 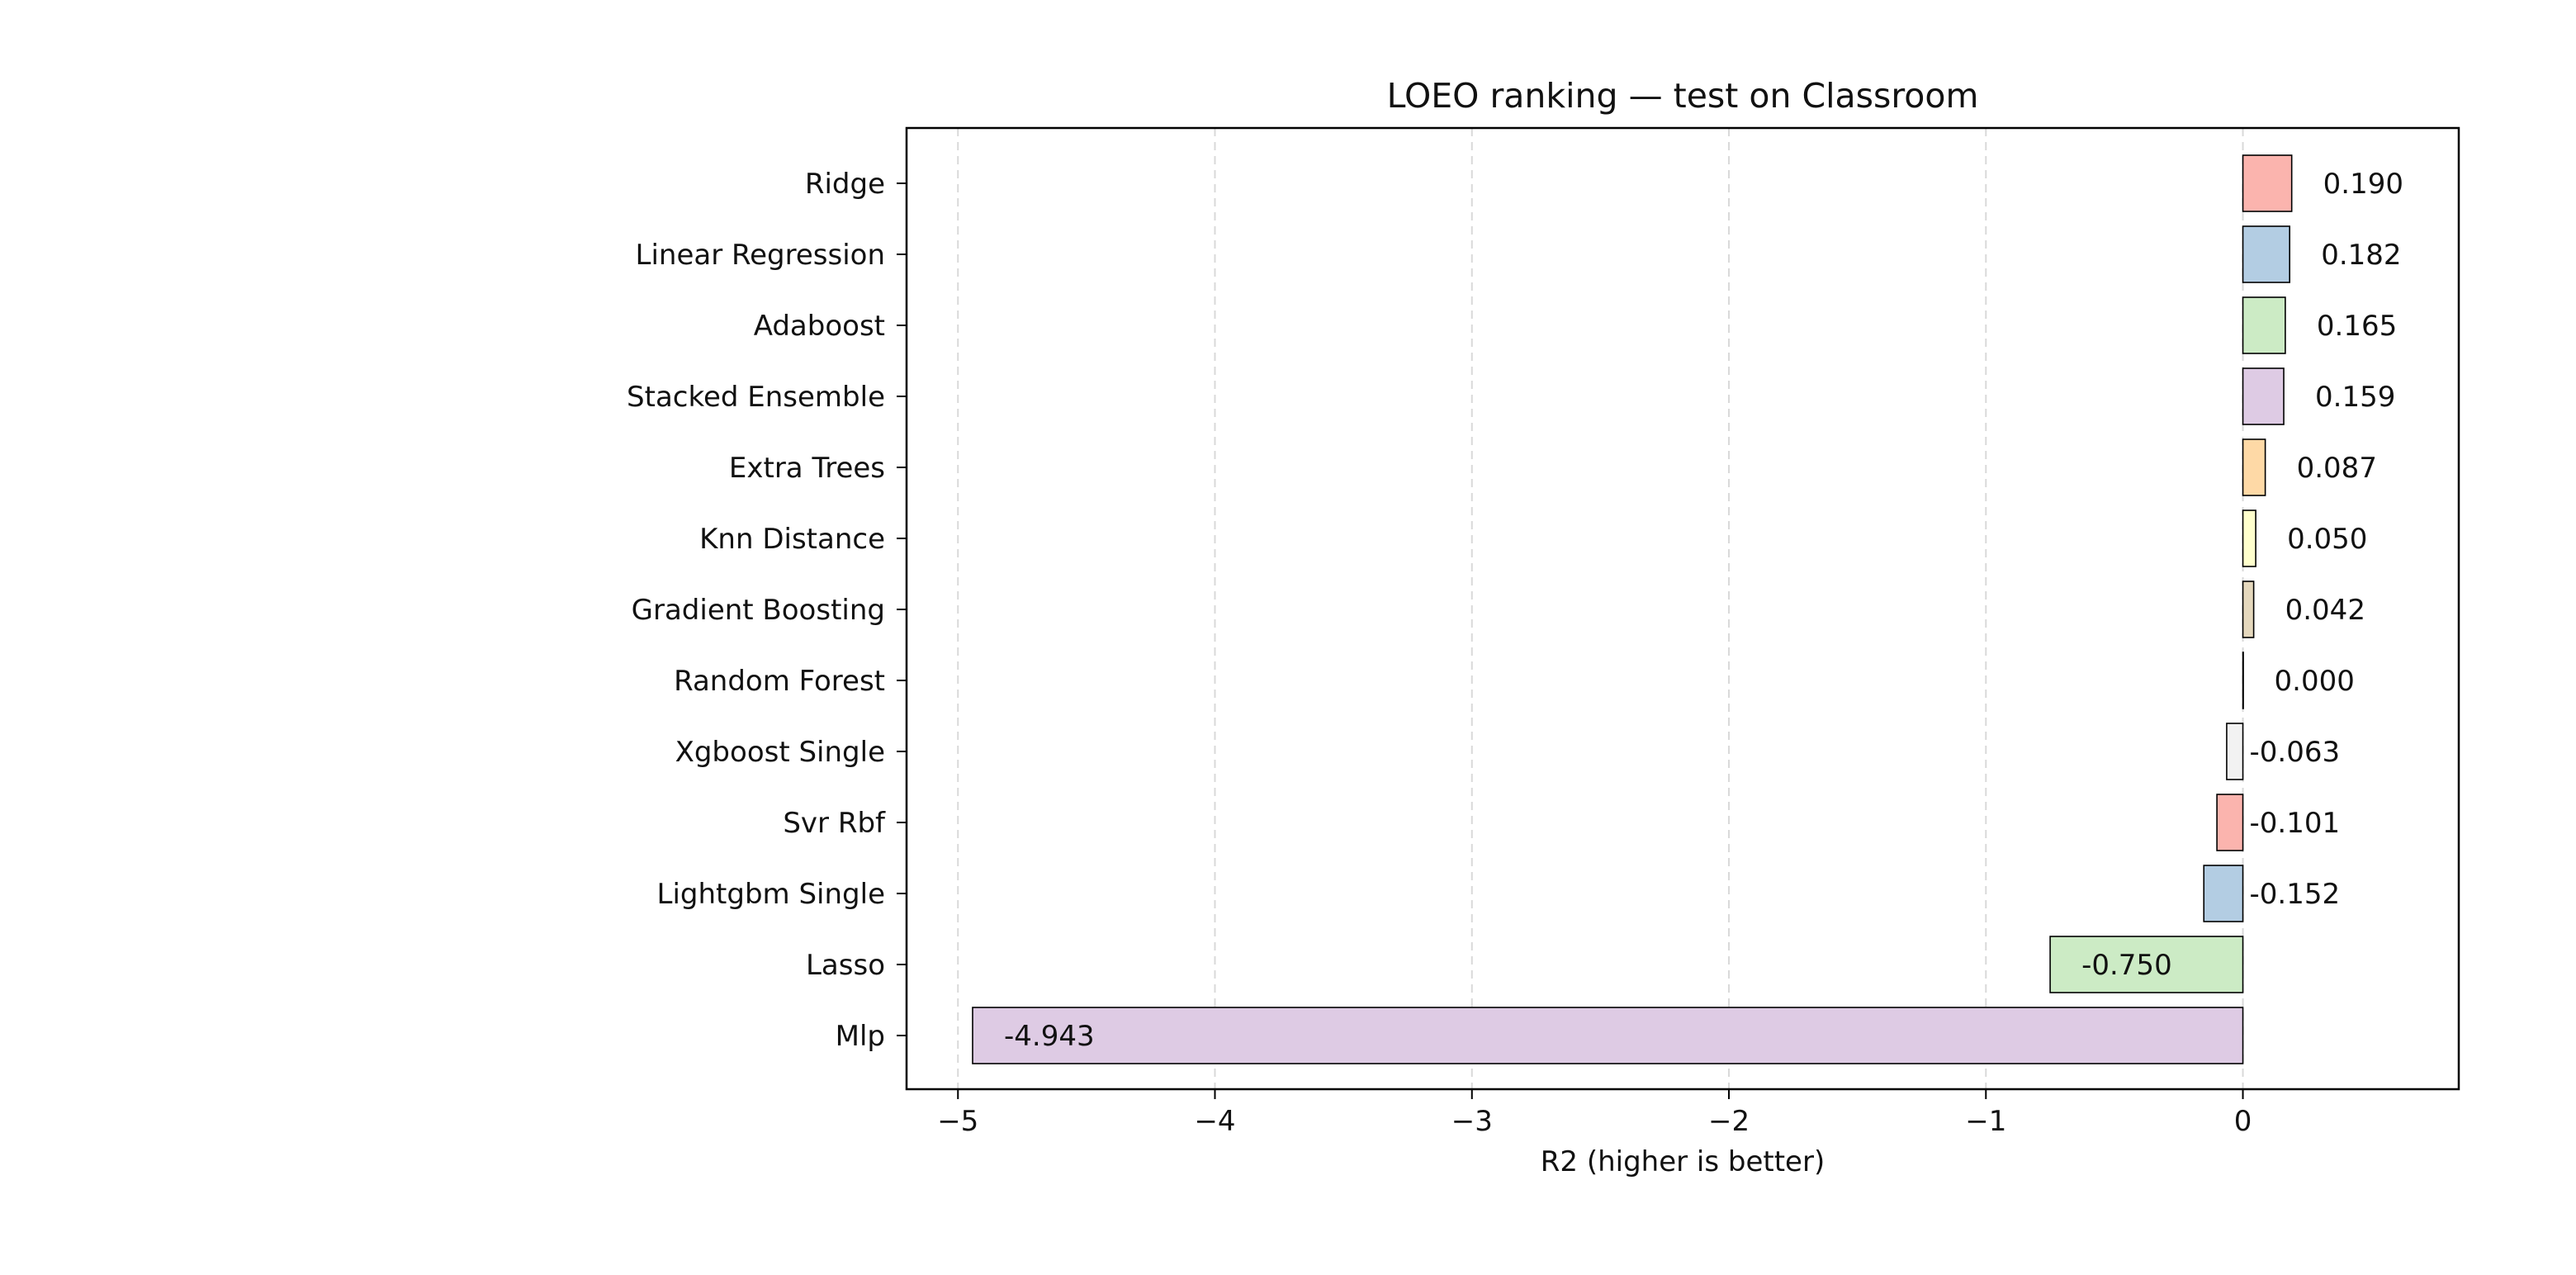 What do you see at coordinates (1594, 1114) in the screenshot?
I see `x-axis: −5 −4 −3 −2 −1 0` at bounding box center [1594, 1114].